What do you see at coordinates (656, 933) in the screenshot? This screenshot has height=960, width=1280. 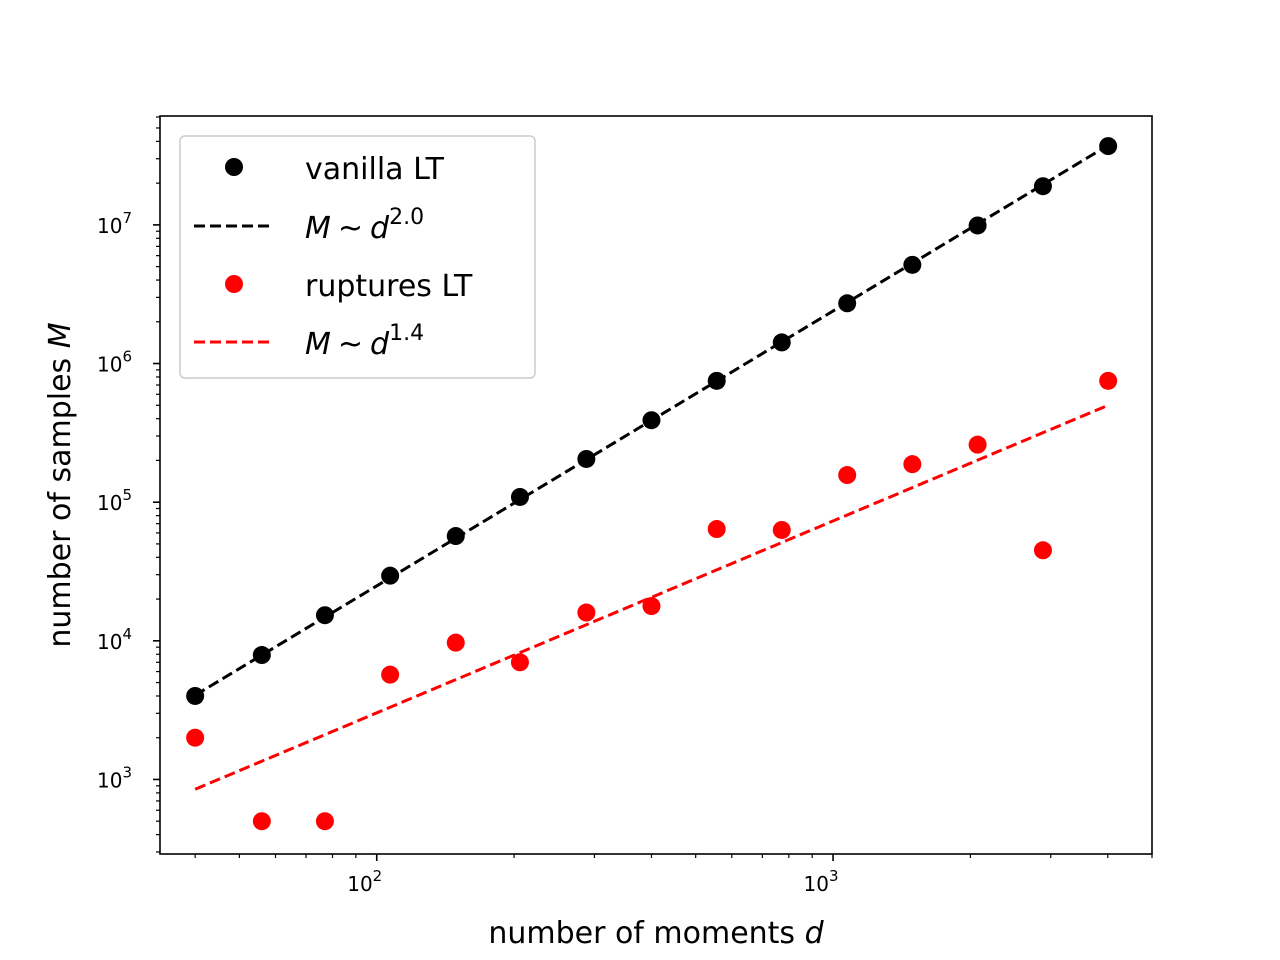 I see `x-axis-label: number of moments d` at bounding box center [656, 933].